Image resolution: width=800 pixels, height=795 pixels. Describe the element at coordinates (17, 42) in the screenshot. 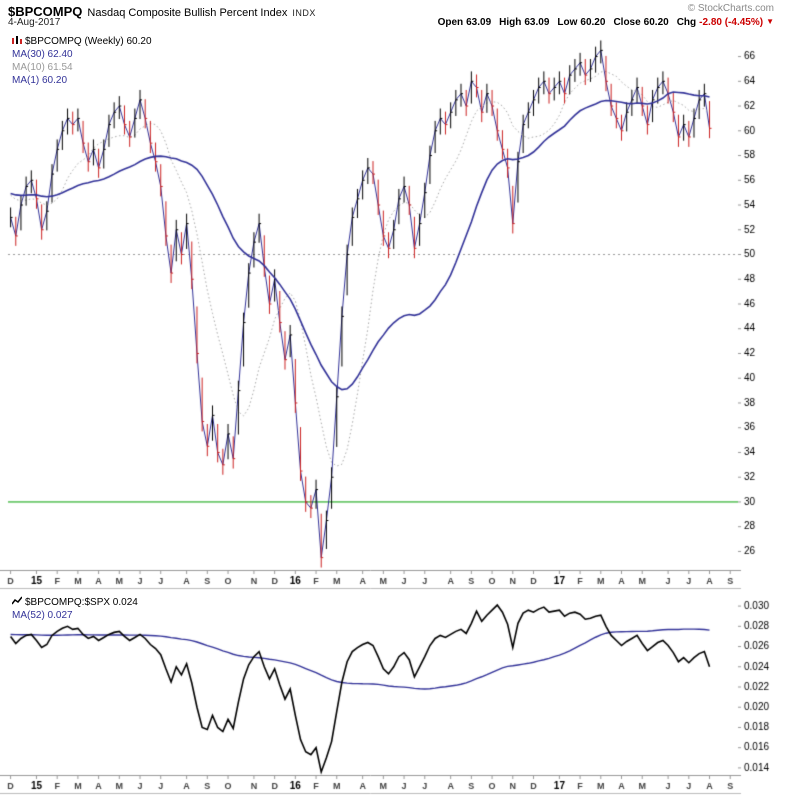

I see `candlestick-icon` at that location.